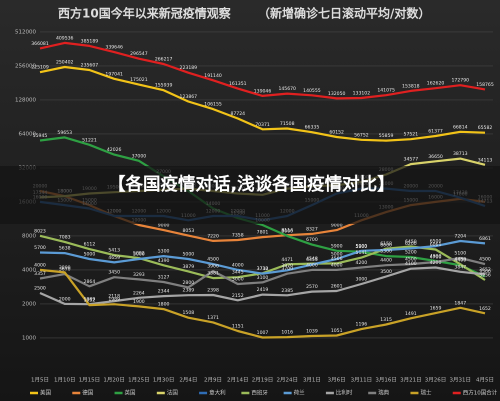  What do you see at coordinates (344, 13) in the screenshot?
I see `chart-subtitle: （新增确诊七日滚动平均/对数）` at bounding box center [344, 13].